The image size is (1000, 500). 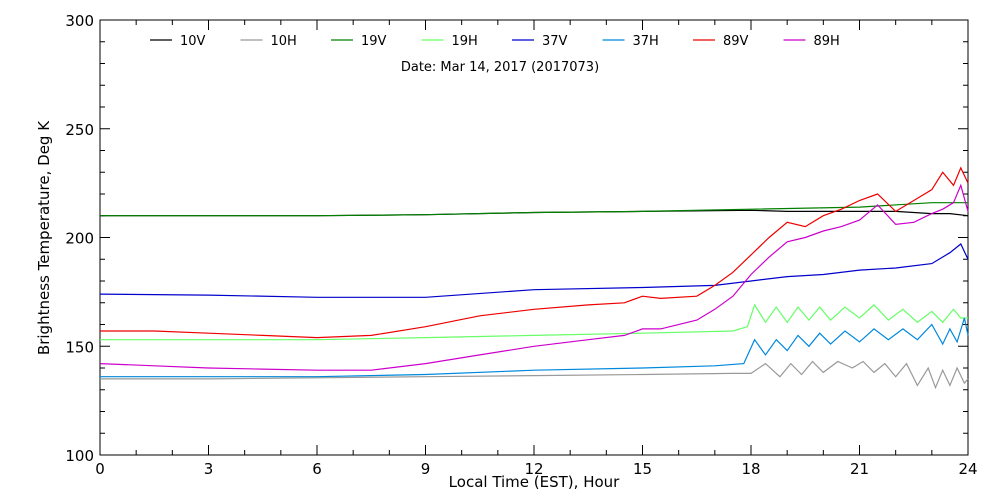 I want to click on y-tick-label: 300, so click(x=79, y=21).